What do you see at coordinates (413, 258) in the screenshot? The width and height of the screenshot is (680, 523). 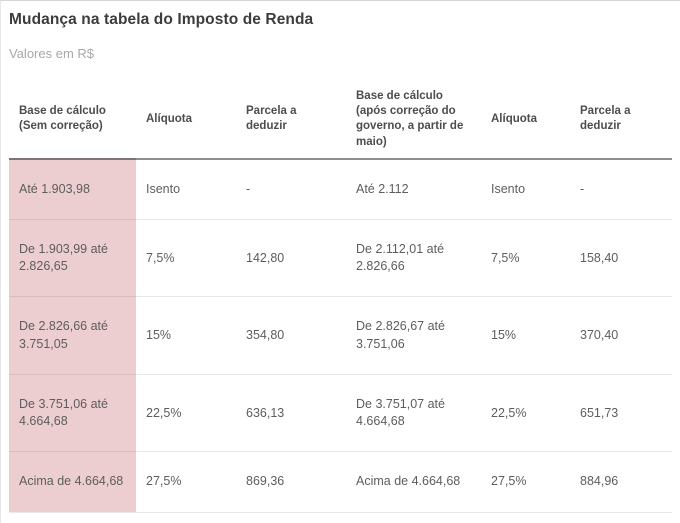 I see `table-cell: De 2.112,01 até 2.826,66` at bounding box center [413, 258].